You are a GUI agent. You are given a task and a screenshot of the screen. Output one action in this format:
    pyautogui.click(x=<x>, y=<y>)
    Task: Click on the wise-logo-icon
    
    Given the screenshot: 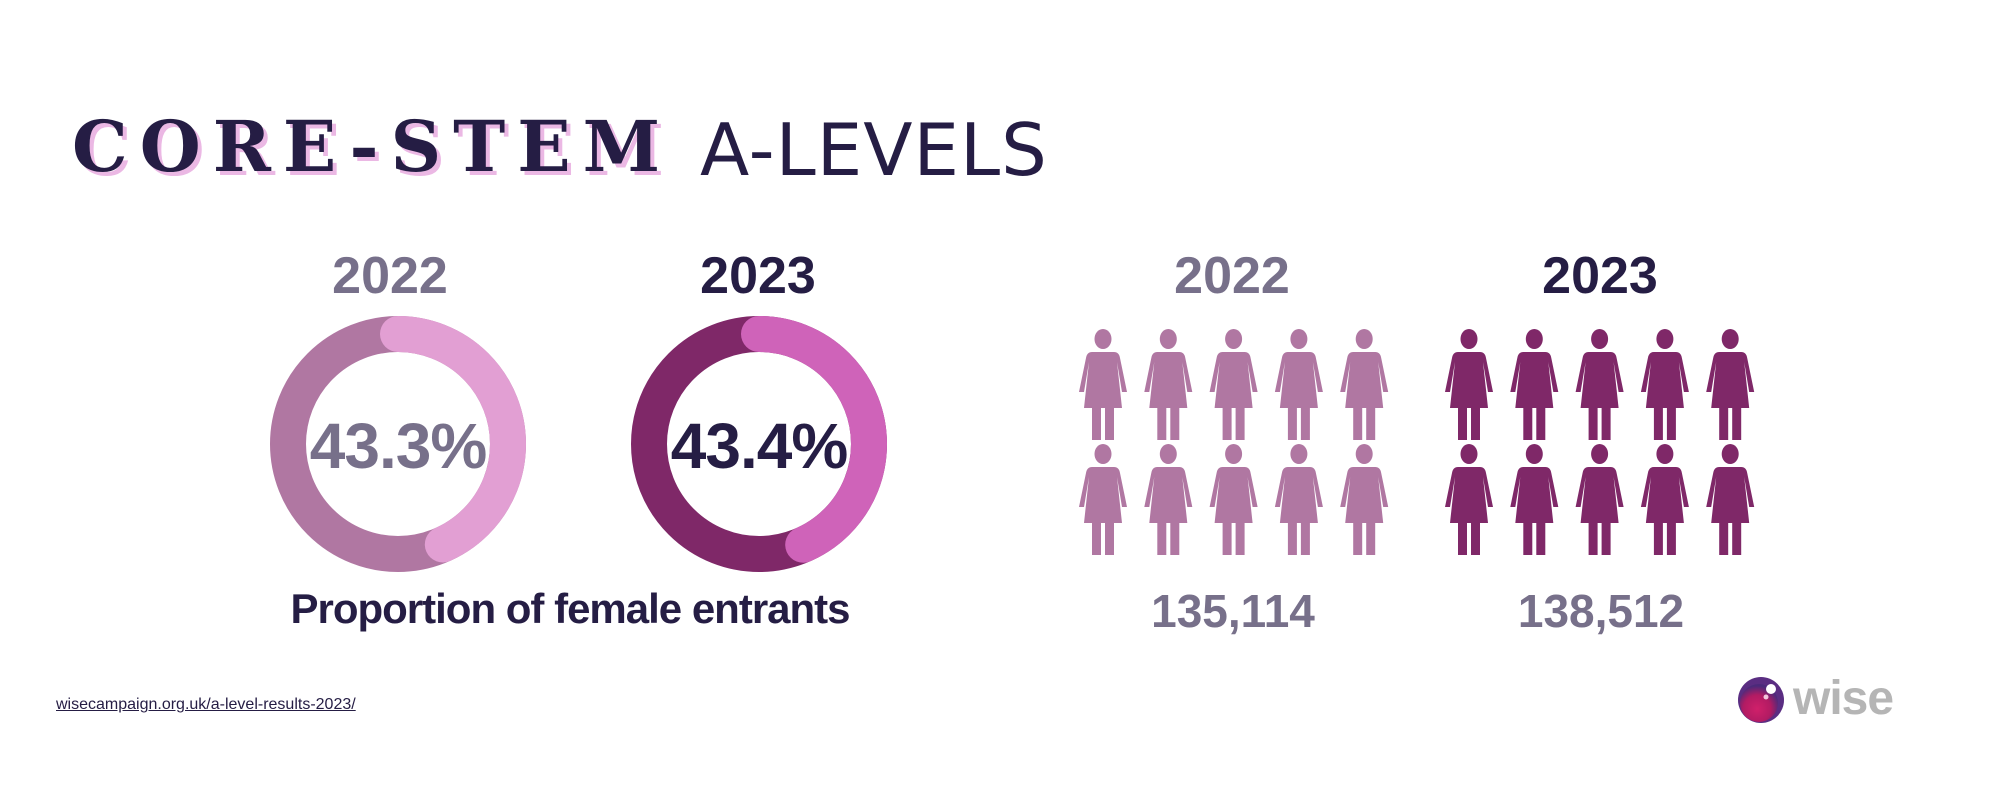 What is the action you would take?
    pyautogui.click(x=1761, y=700)
    